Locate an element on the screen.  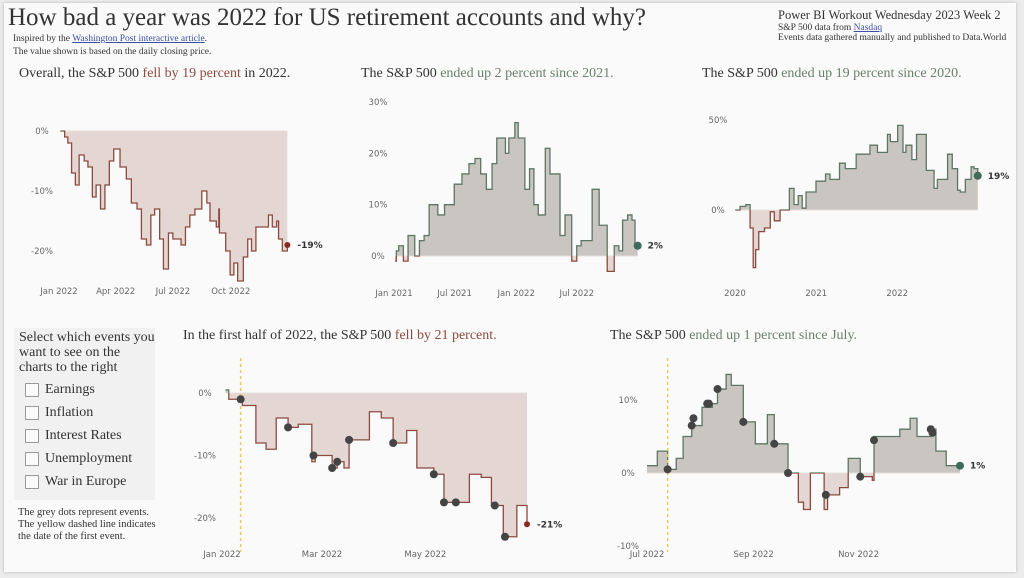
option-interest-rates: Interest Rates is located at coordinates (73, 436).